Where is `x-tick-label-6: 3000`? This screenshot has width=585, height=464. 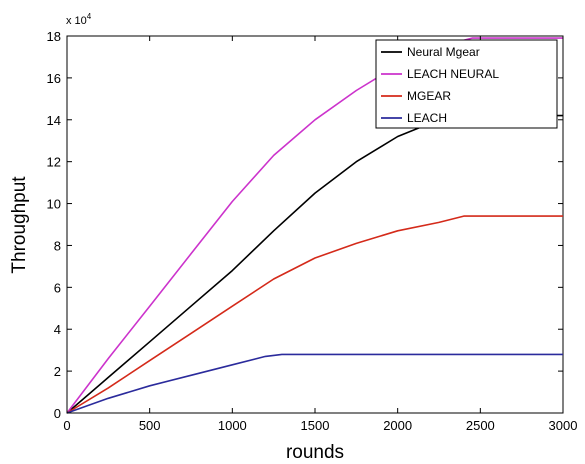 x-tick-label-6: 3000 is located at coordinates (563, 425).